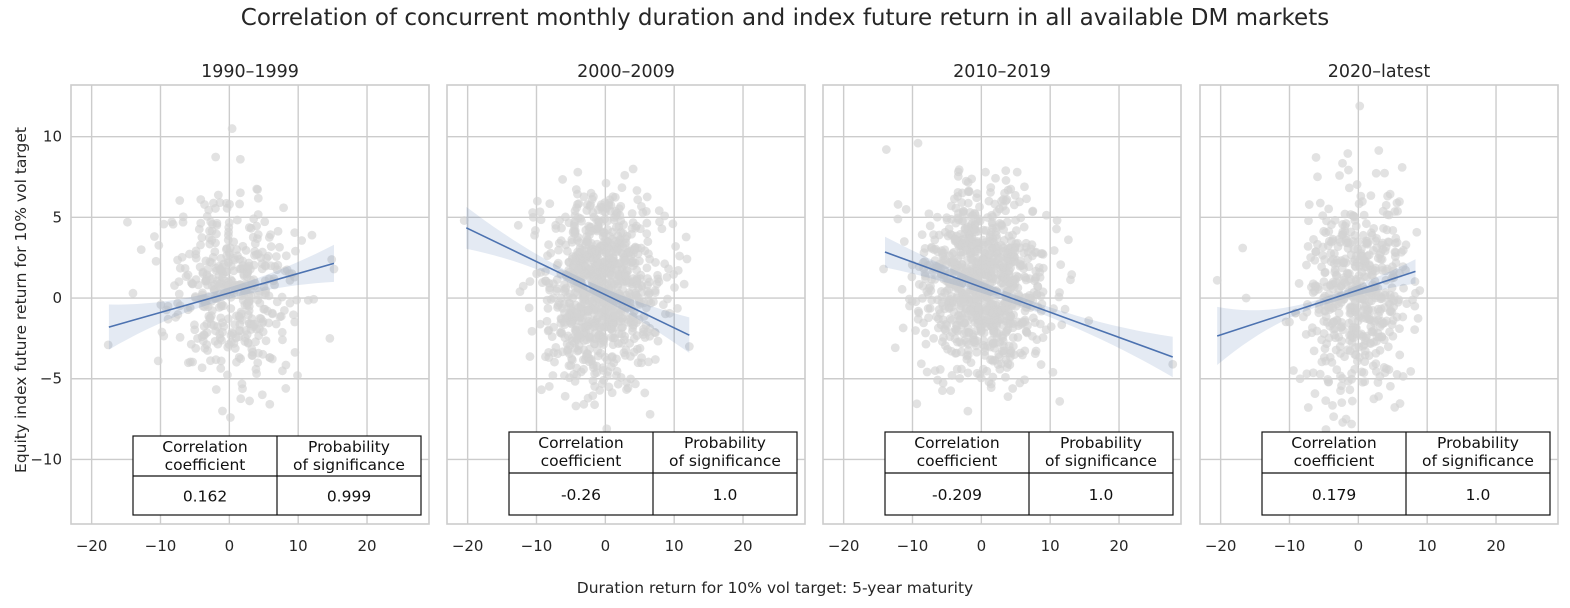 This screenshot has width=1570, height=608. What do you see at coordinates (725, 495) in the screenshot?
I see `table-value-probability: 1.0` at bounding box center [725, 495].